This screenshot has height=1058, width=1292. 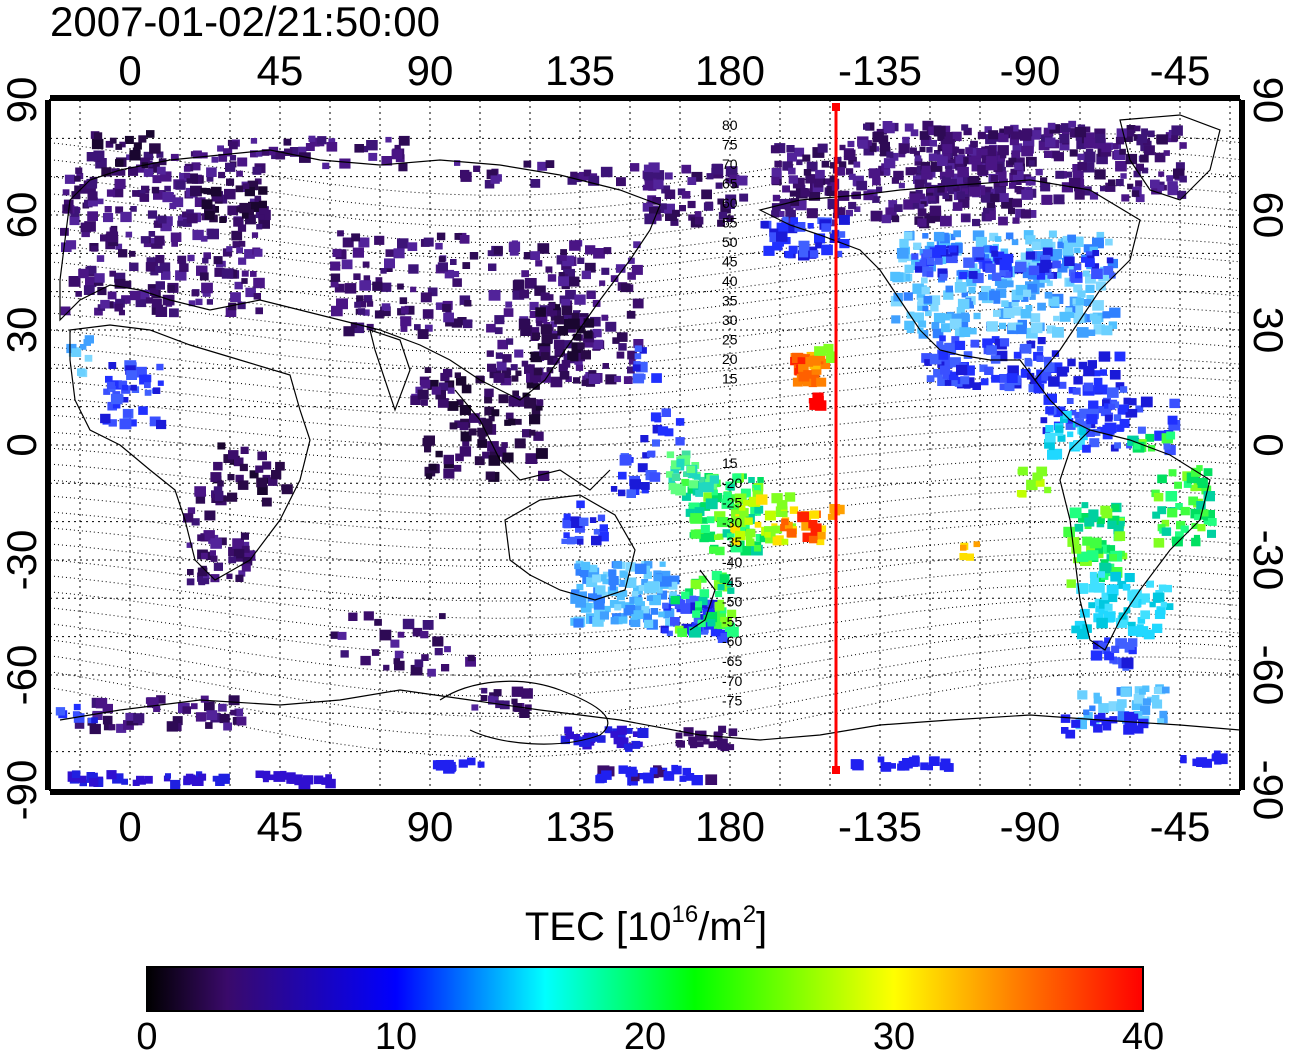 I want to click on contour-label-south-1: -20, so click(x=732, y=483).